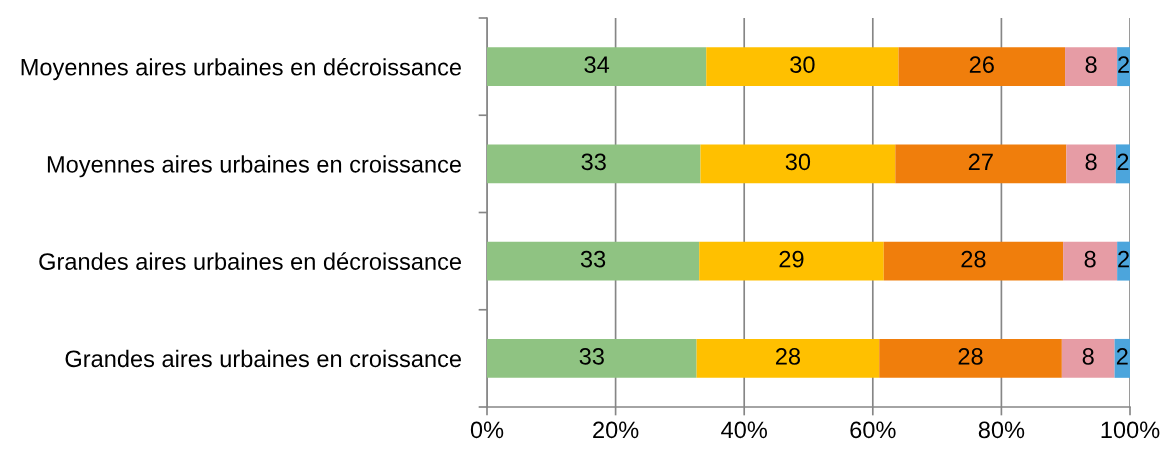 The image size is (1163, 450). I want to click on y-tick-label: Moyennes aires urbaines en croissance, so click(254, 166).